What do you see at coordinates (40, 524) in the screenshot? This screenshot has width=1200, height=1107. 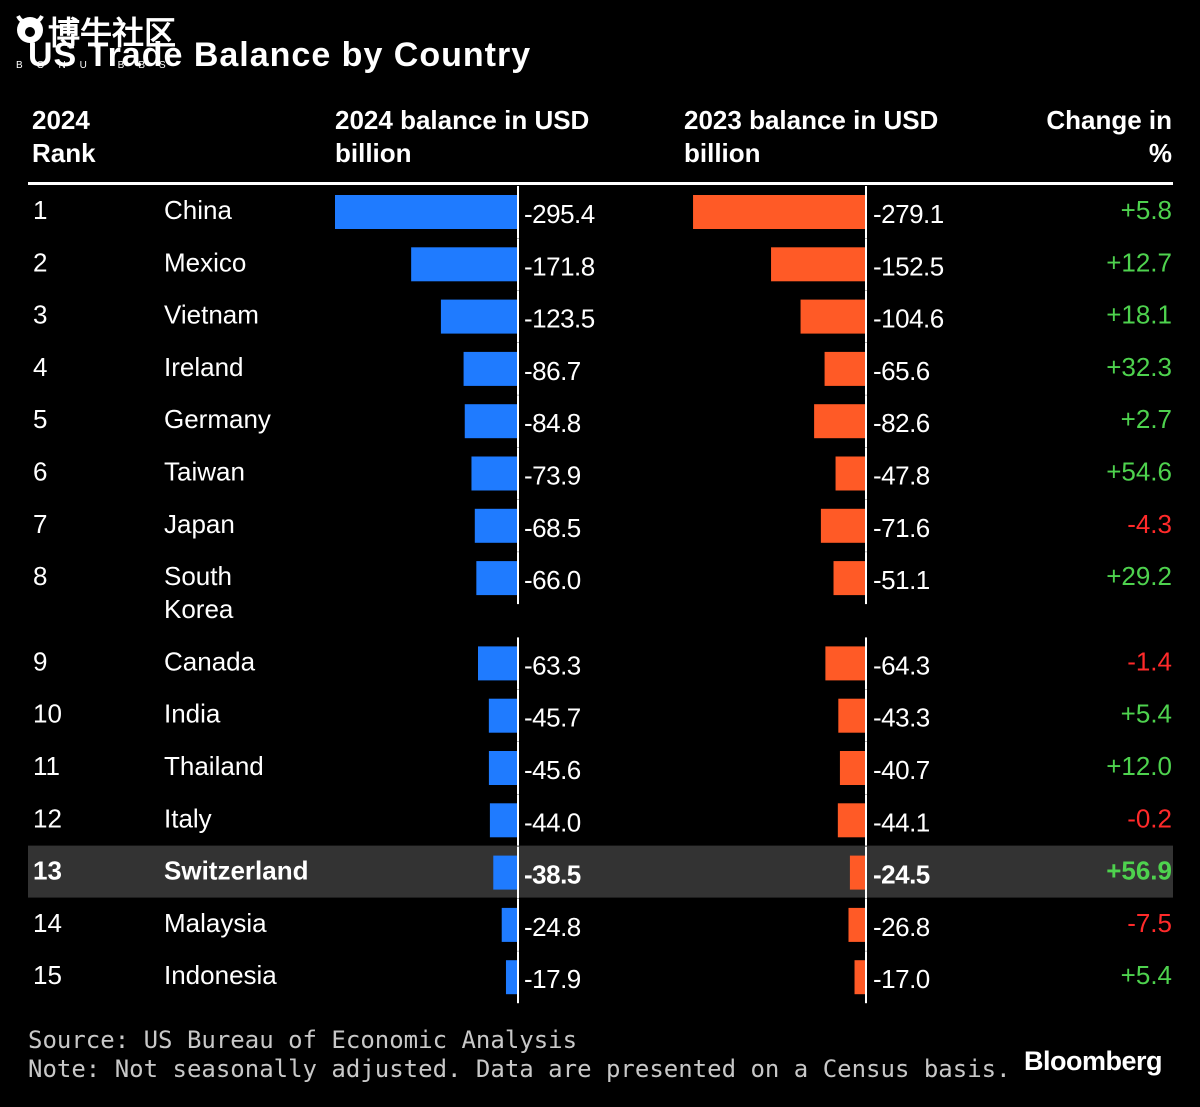 I see `rank-label: 7` at bounding box center [40, 524].